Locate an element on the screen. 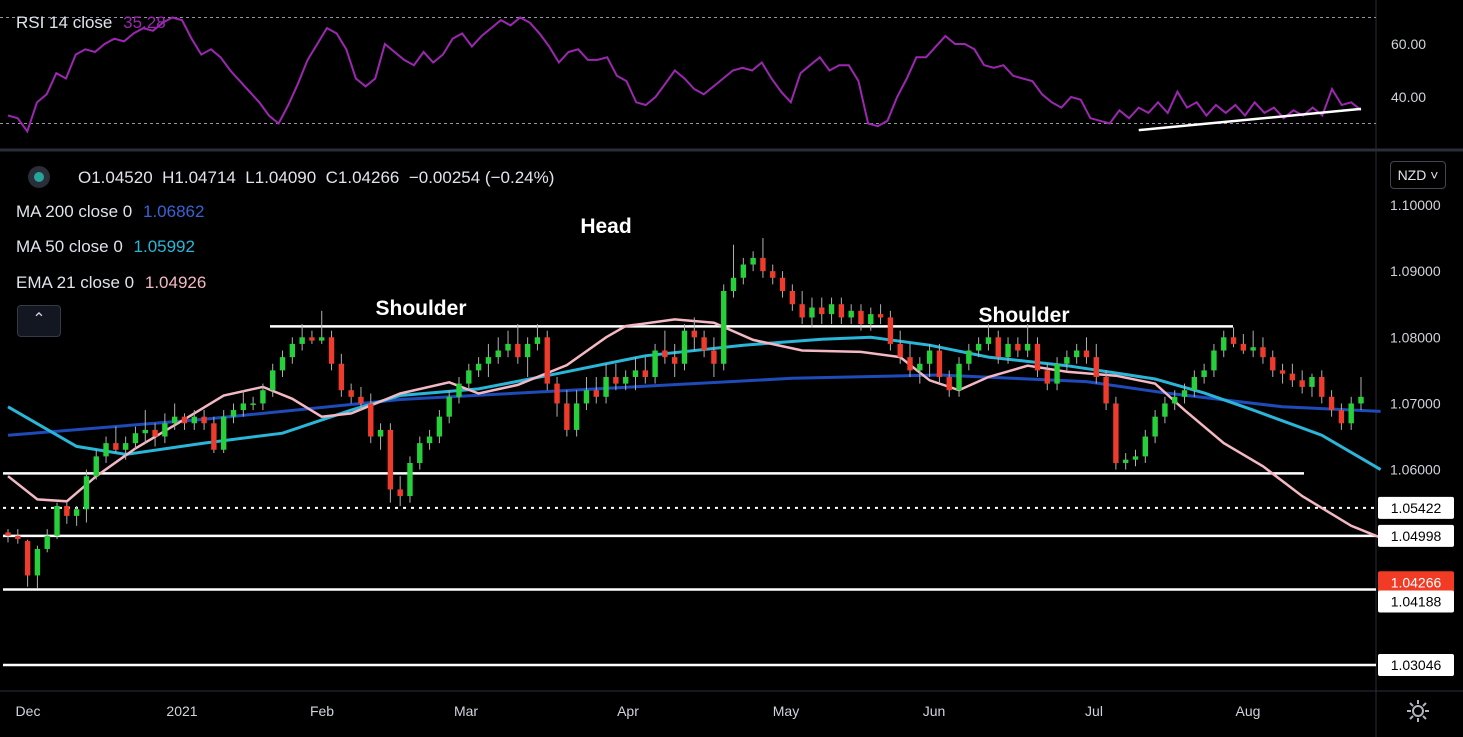 This screenshot has width=1463, height=737. gear-icon is located at coordinates (1418, 711).